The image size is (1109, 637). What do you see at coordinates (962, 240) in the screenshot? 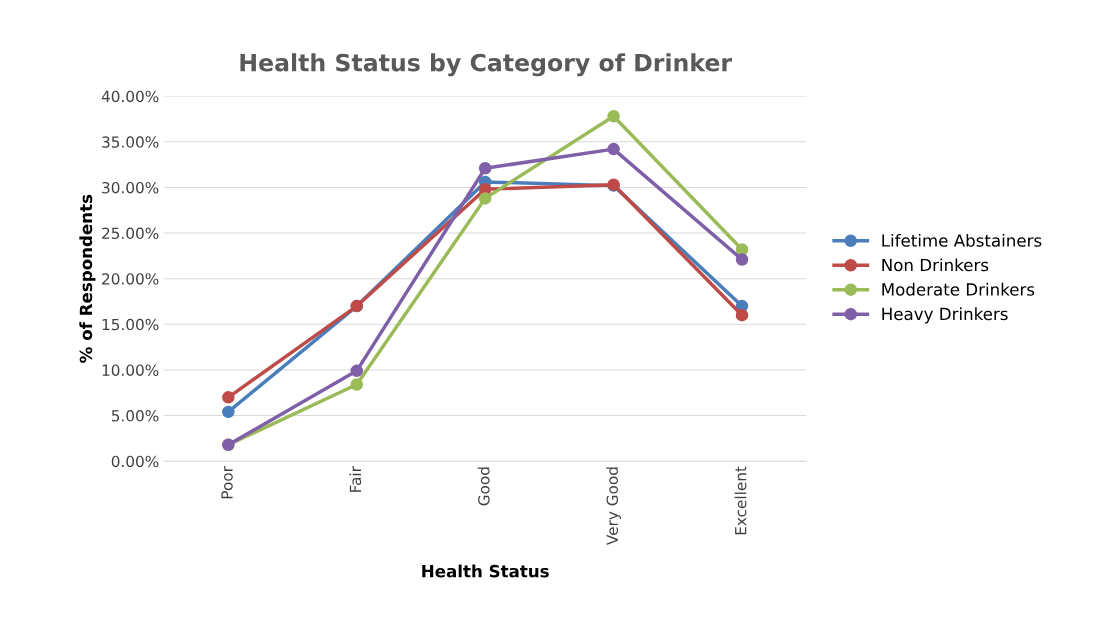
I see `legend-label: Lifetime Abstainers` at bounding box center [962, 240].